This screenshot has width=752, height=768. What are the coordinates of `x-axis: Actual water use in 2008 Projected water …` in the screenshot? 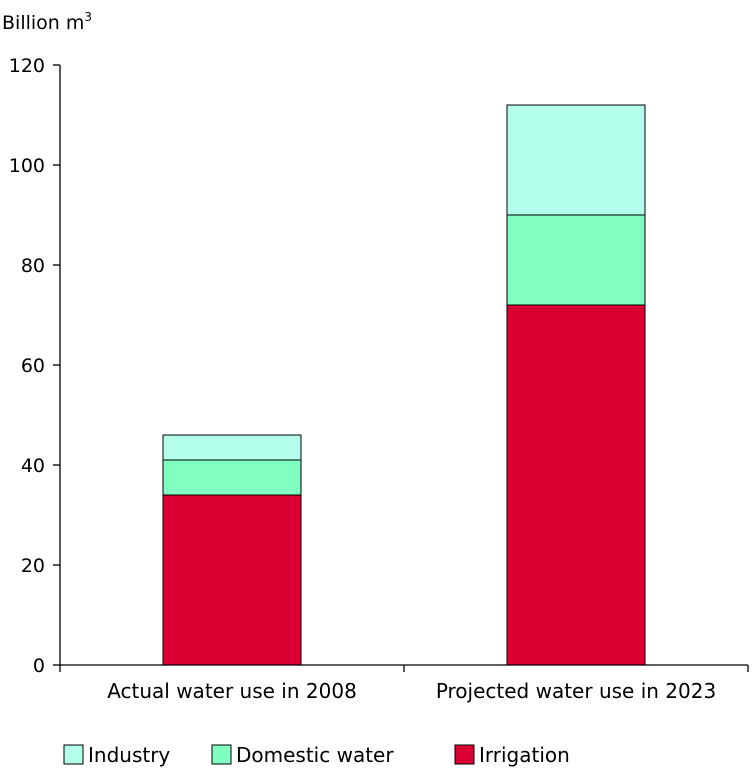 It's located at (404, 683).